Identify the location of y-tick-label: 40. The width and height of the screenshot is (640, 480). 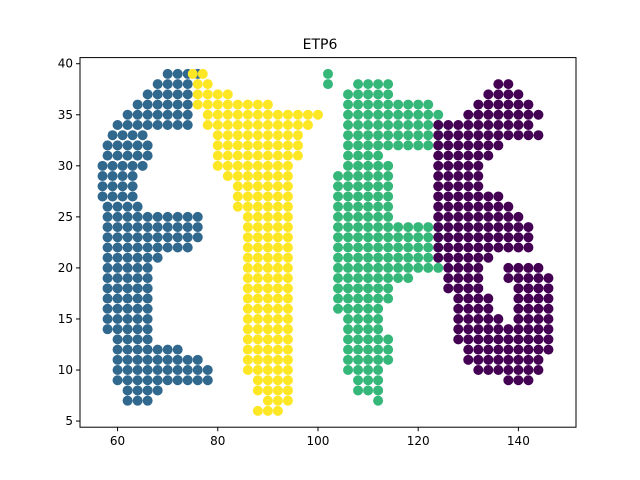
(65, 64).